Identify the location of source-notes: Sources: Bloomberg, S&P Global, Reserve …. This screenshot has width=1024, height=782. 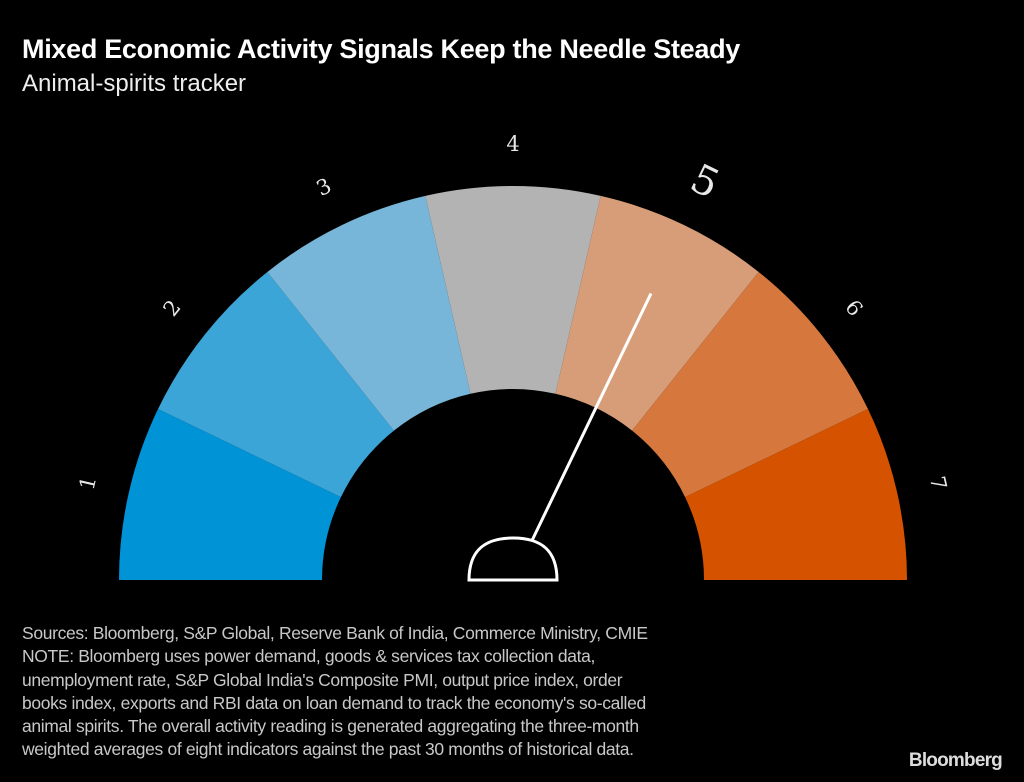
(442, 692).